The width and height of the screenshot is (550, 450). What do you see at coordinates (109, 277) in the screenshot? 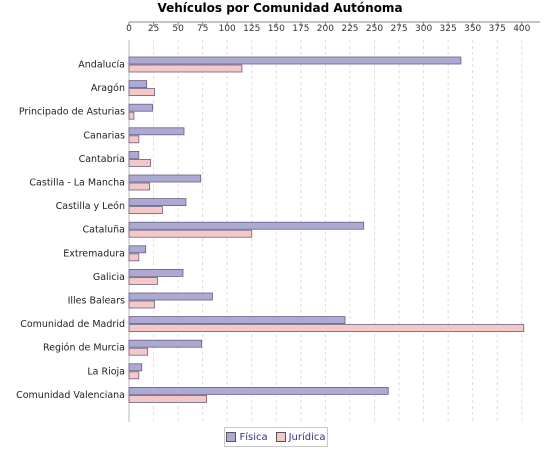
I see `category-label: Galicia` at bounding box center [109, 277].